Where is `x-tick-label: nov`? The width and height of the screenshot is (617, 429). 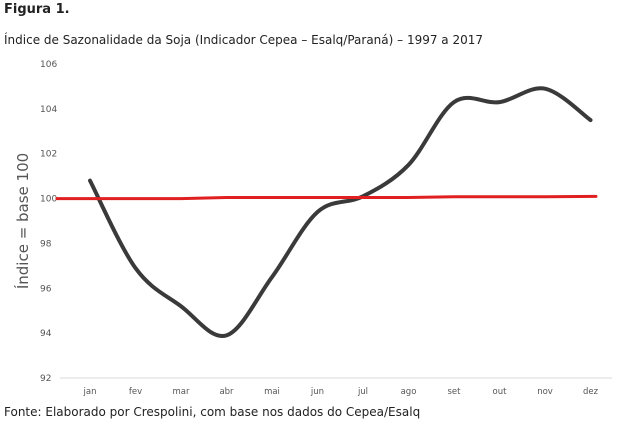 x-tick-label: nov is located at coordinates (545, 392).